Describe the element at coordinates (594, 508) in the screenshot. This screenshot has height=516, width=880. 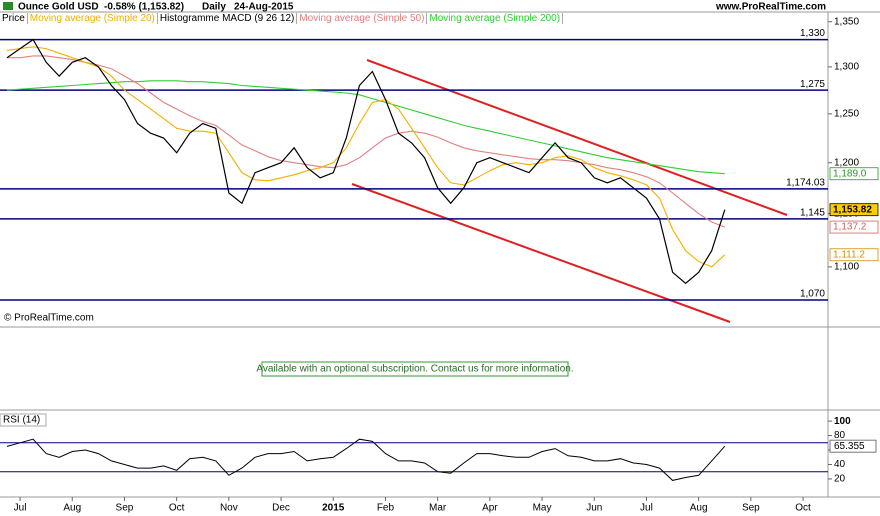
I see `x-tick-label: Jun` at that location.